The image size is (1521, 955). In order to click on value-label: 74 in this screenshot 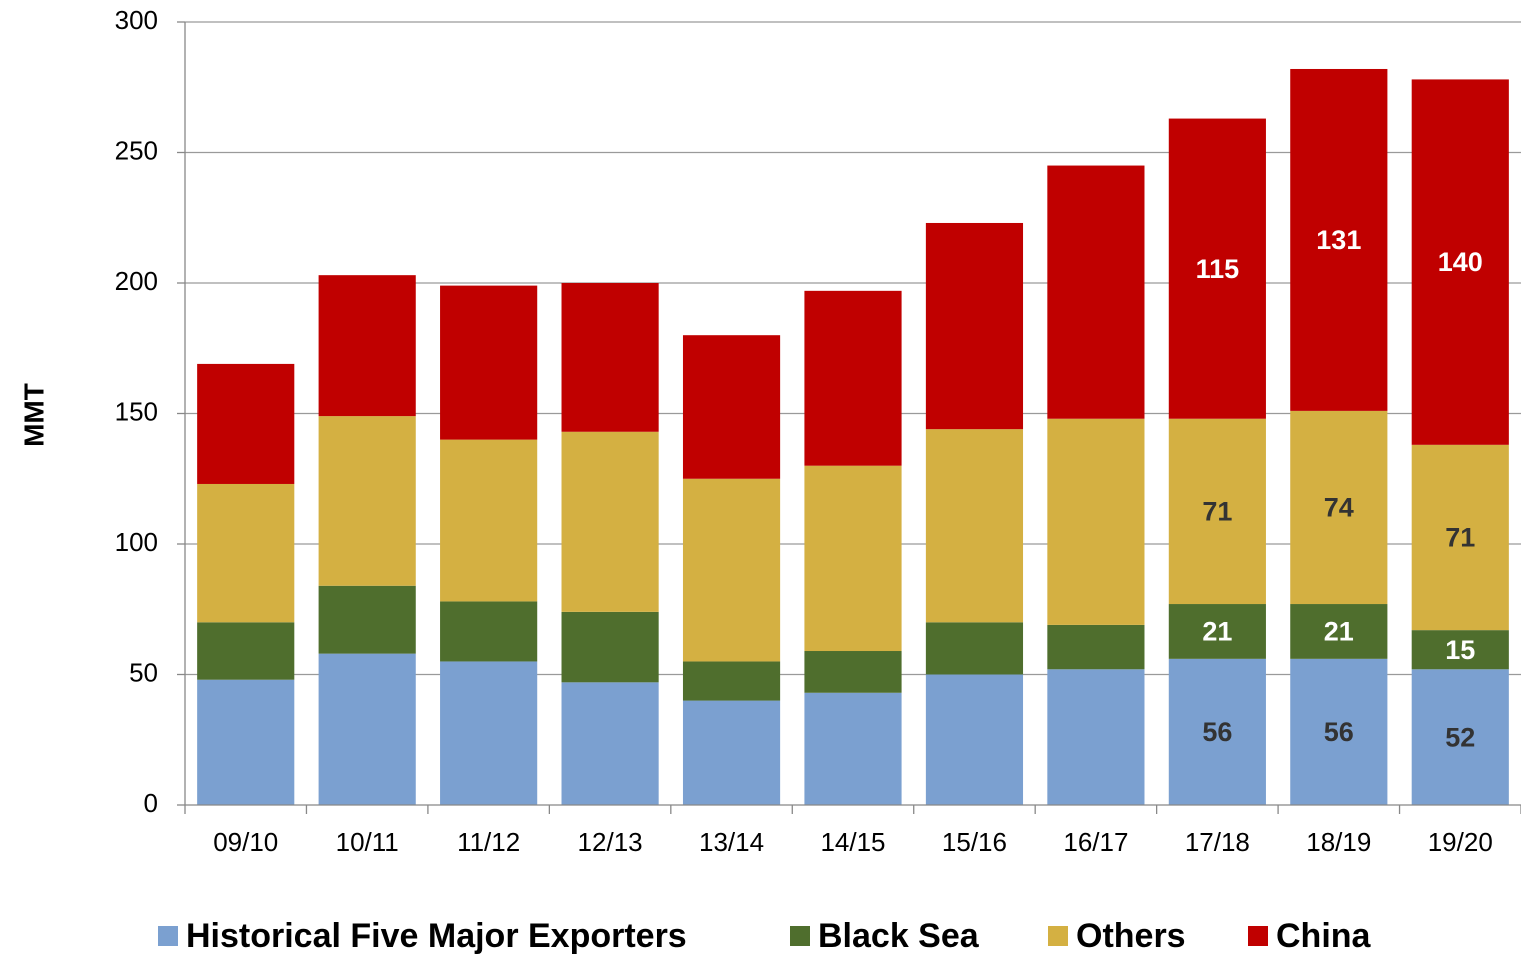, I will do `click(1339, 508)`.